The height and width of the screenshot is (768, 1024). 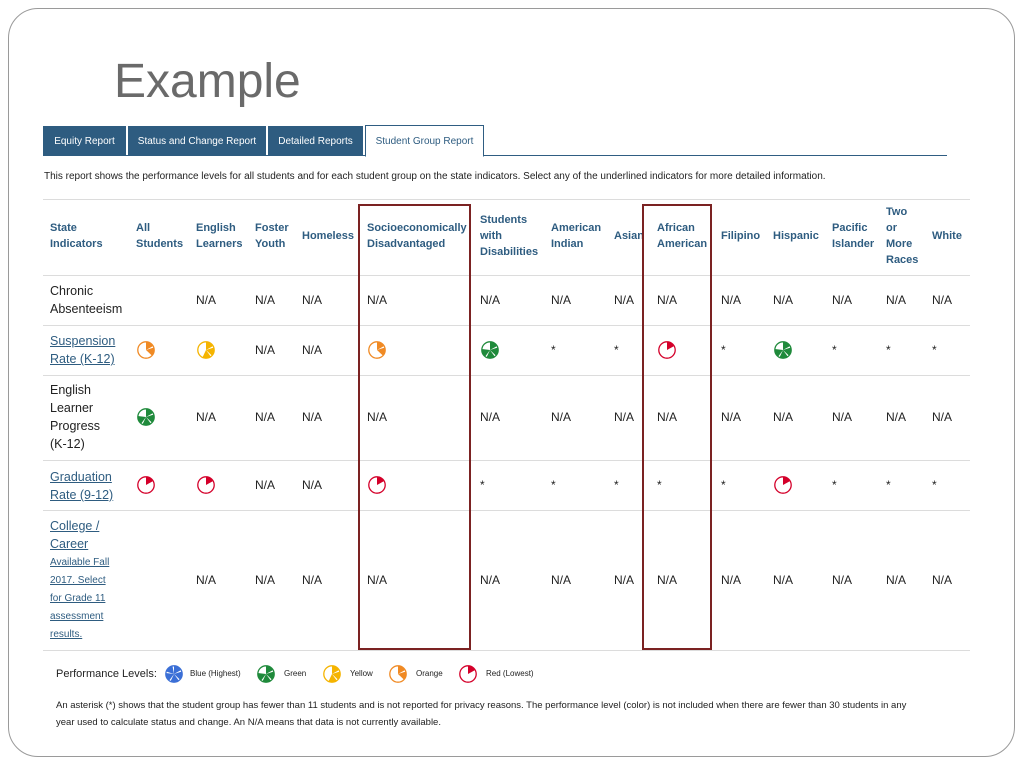 I want to click on column-header-english-learners: English Learners, so click(x=219, y=236).